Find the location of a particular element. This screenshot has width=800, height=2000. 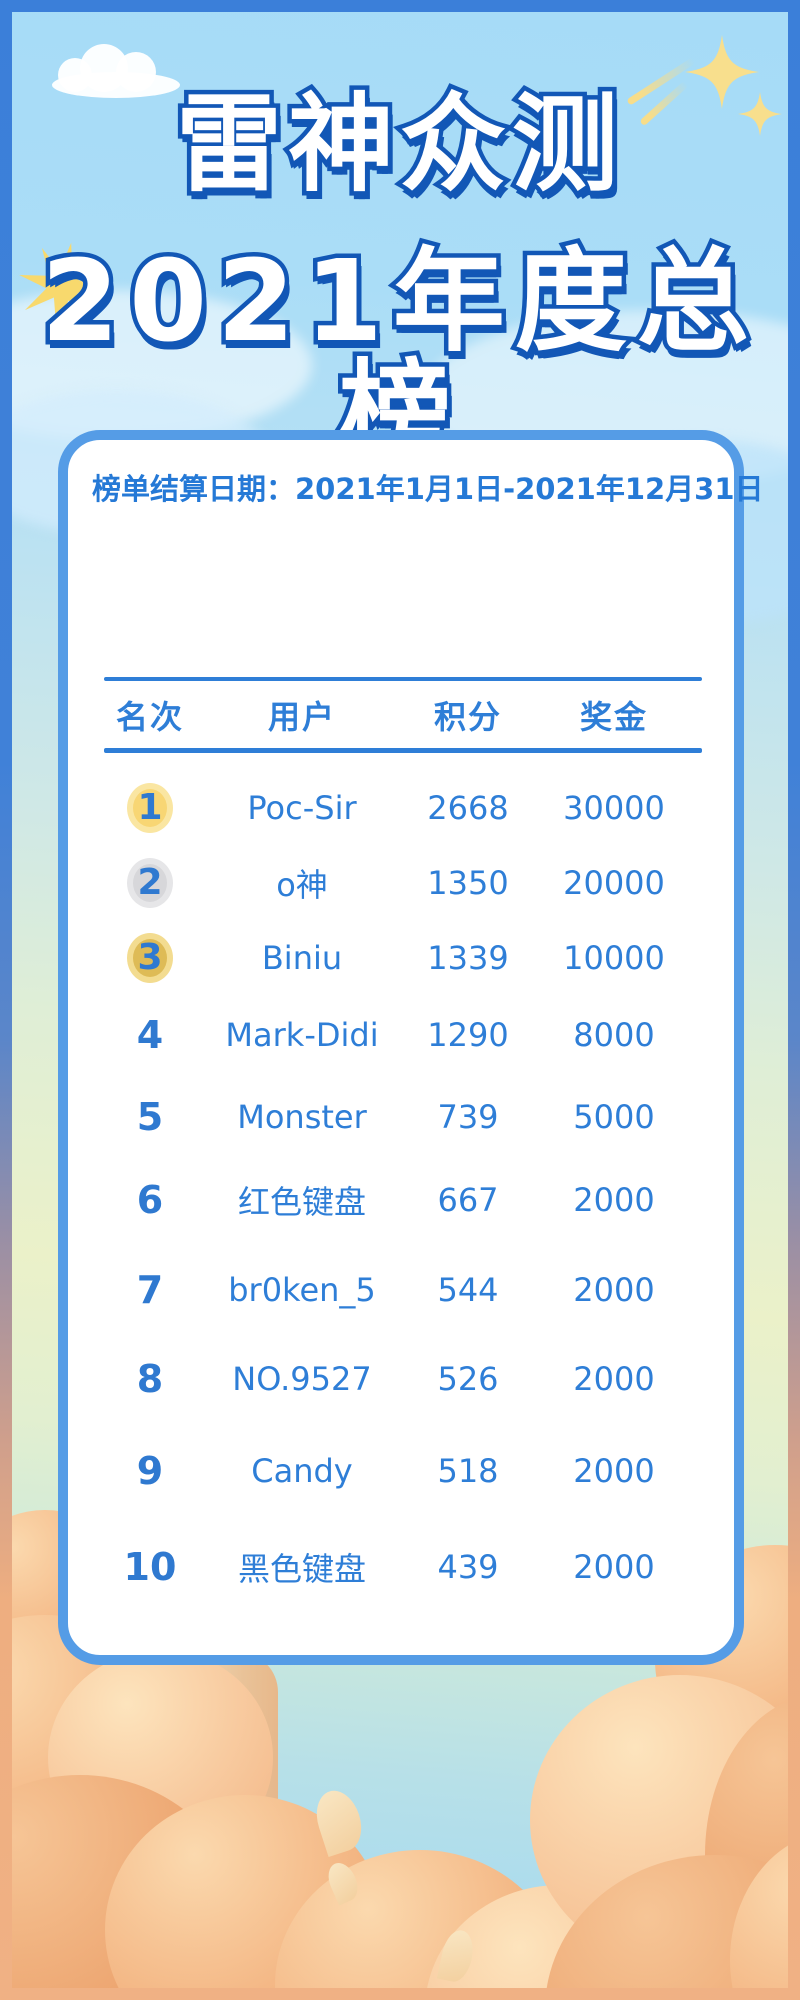

table-row: 1 Poc-Sir 2668 30000 is located at coordinates (403, 808).